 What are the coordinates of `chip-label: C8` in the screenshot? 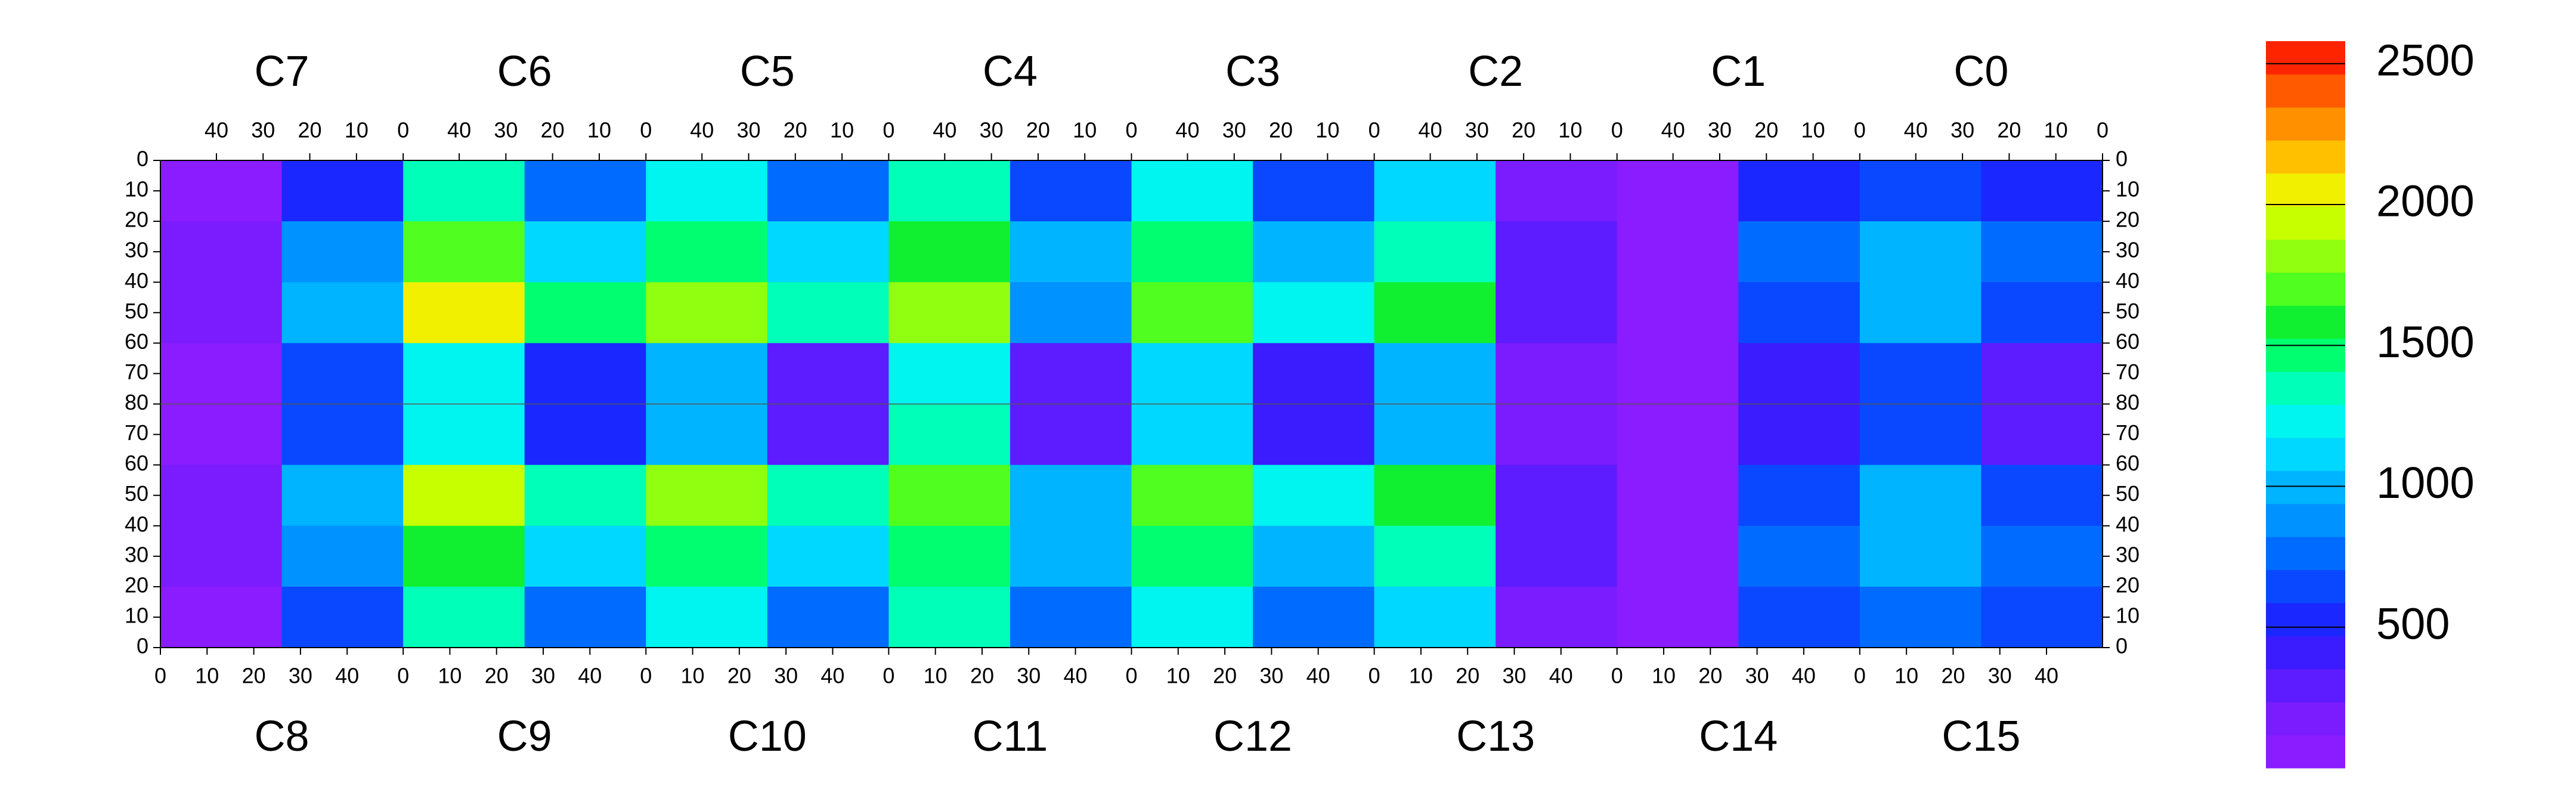 It's located at (282, 737).